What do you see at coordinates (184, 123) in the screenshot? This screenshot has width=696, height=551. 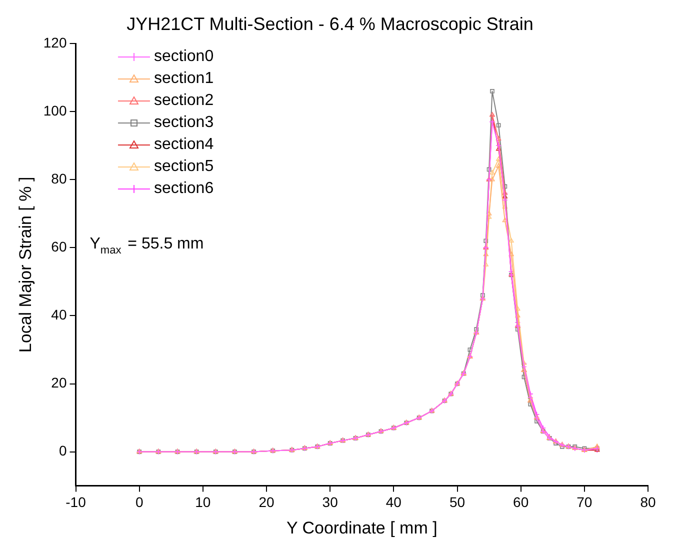 I see `legend-label: section3` at bounding box center [184, 123].